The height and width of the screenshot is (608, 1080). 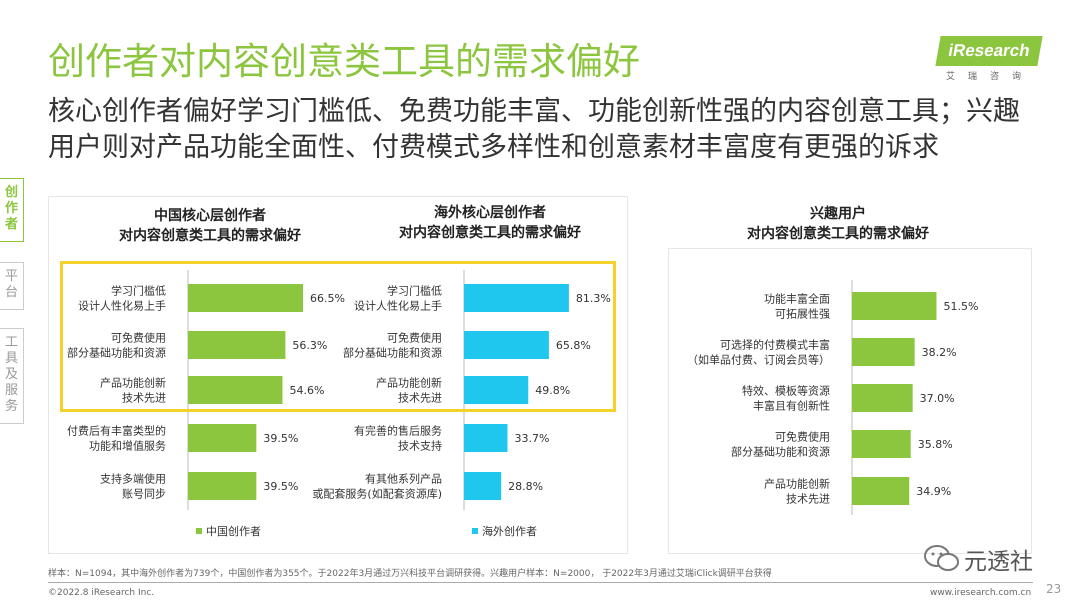 I want to click on iresearch-logo: iResearch 艾瑞咨询, so click(x=989, y=59).